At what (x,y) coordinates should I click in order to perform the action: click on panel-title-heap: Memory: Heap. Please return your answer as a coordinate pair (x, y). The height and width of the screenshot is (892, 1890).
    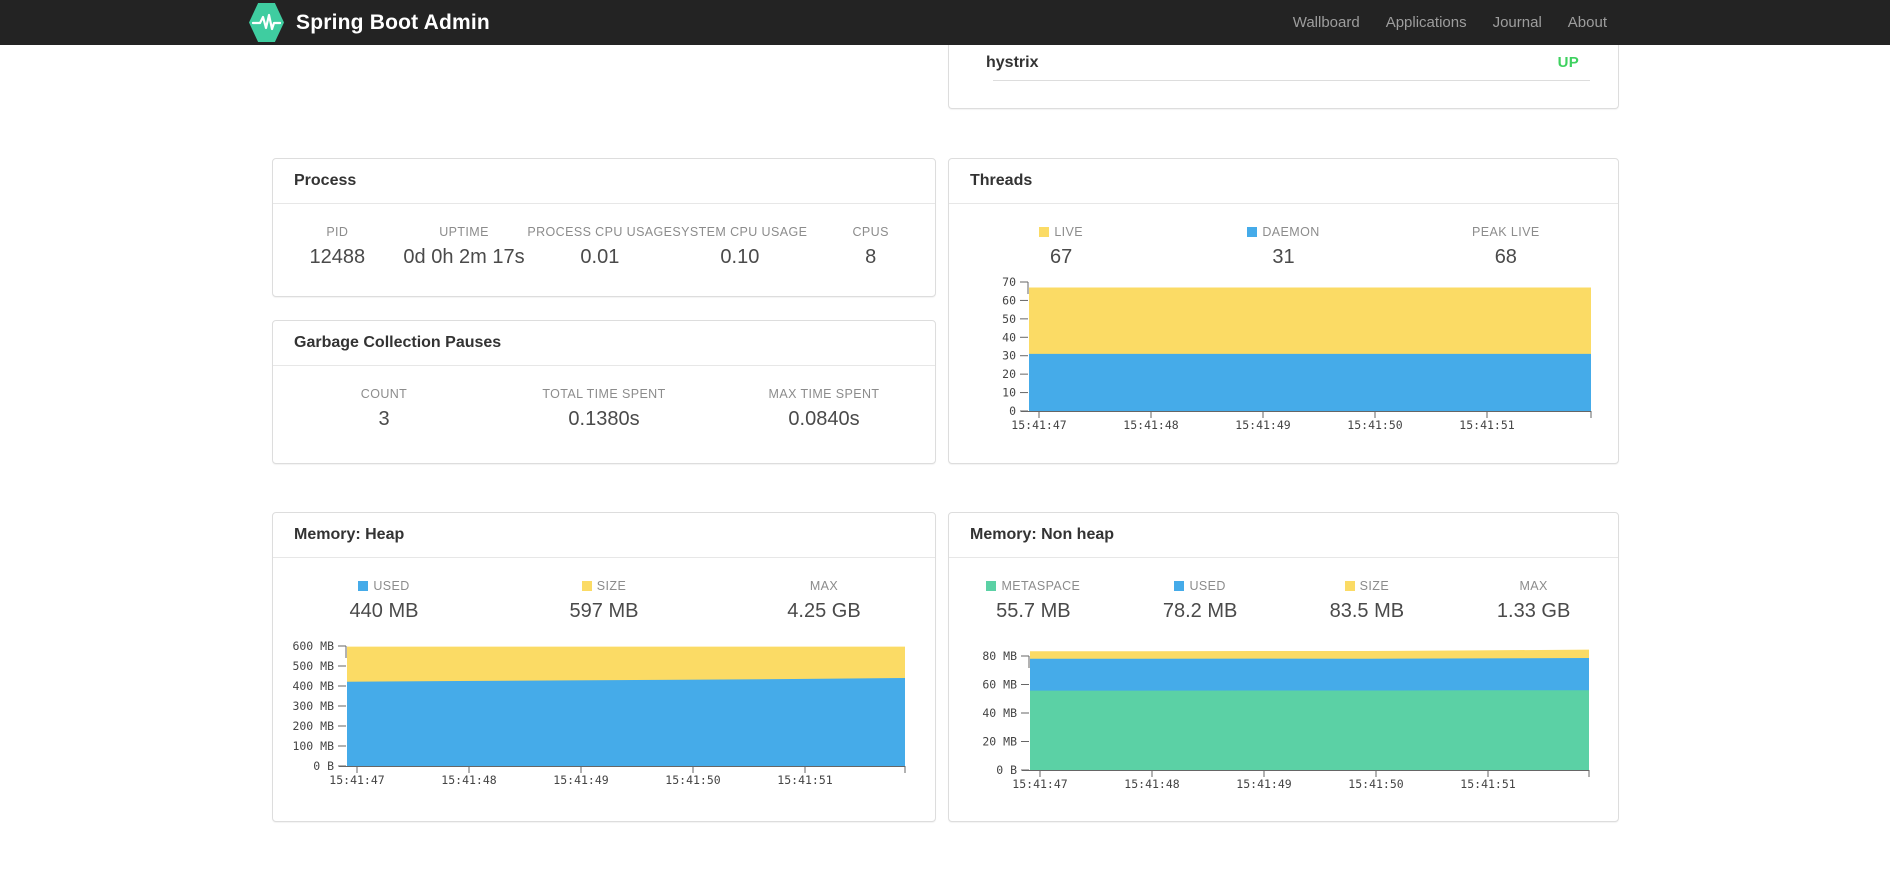
    Looking at the image, I should click on (349, 534).